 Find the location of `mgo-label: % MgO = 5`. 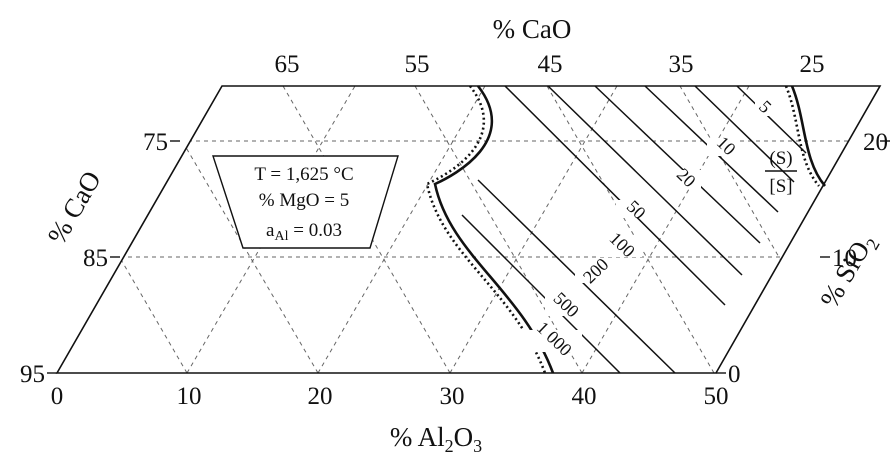

mgo-label: % MgO = 5 is located at coordinates (304, 200).